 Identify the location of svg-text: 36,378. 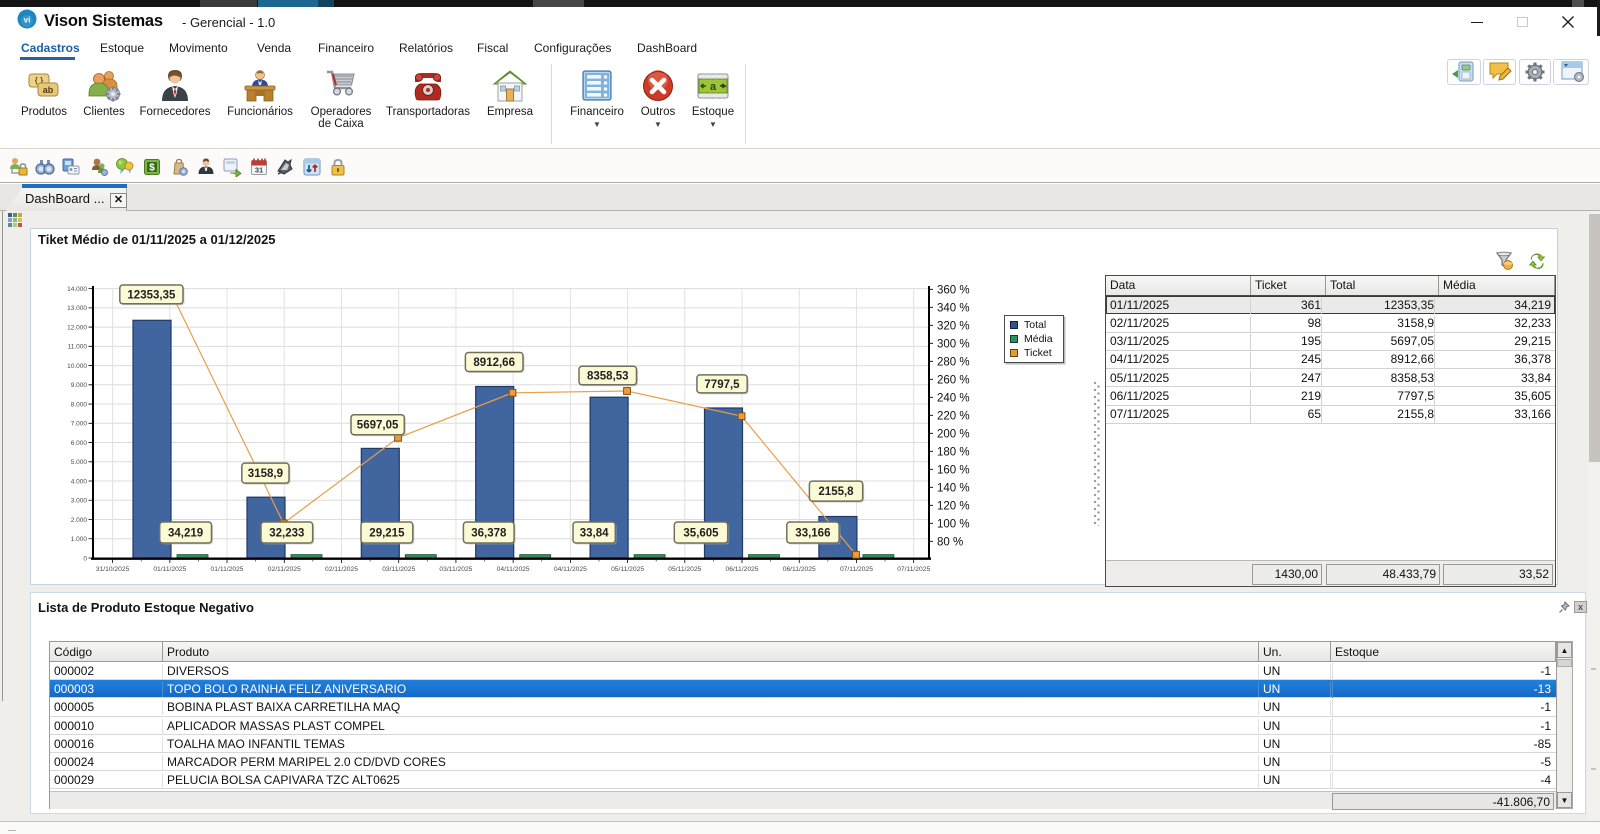
(489, 534).